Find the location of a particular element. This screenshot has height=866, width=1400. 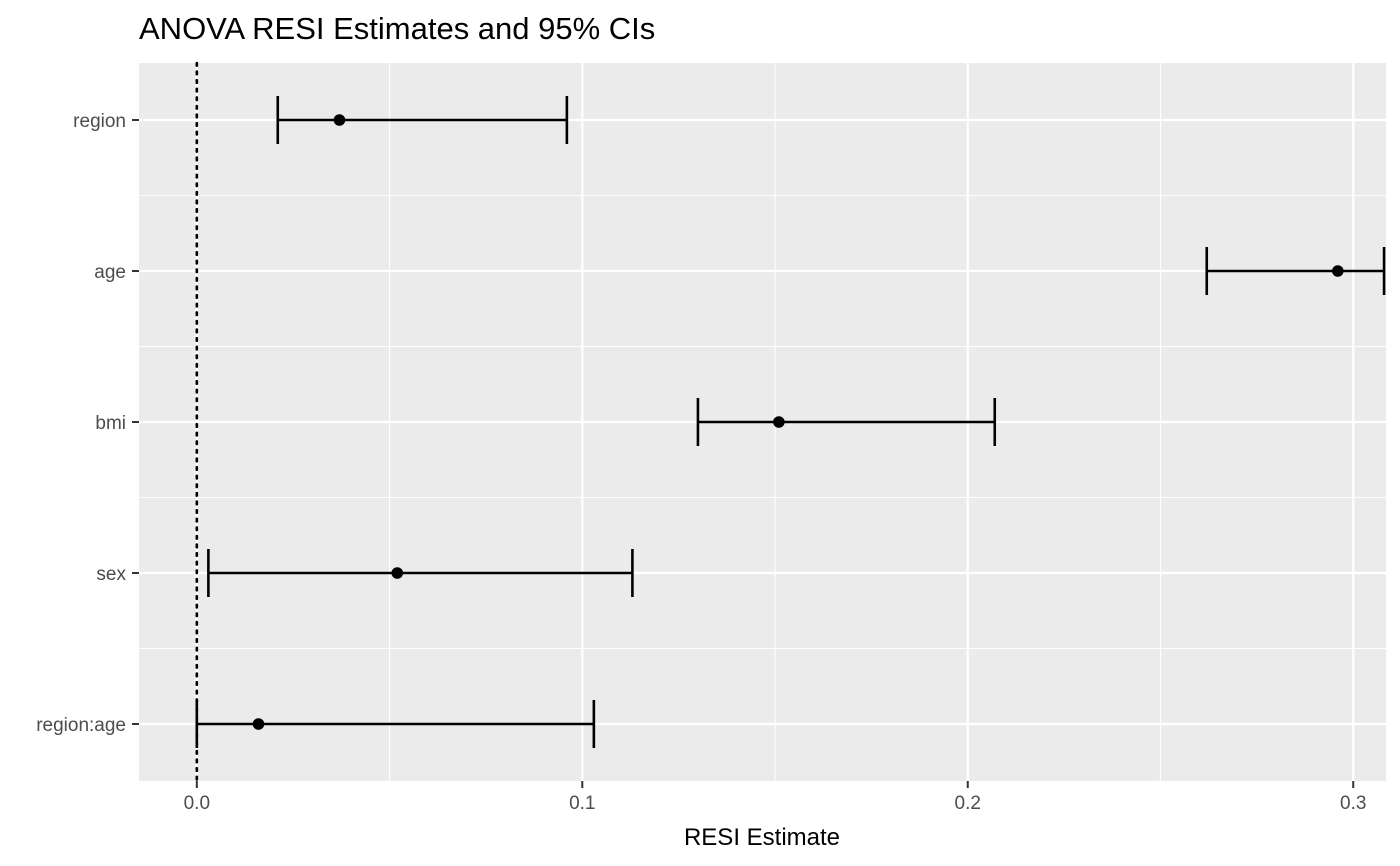

estimate-point-sex is located at coordinates (397, 573).